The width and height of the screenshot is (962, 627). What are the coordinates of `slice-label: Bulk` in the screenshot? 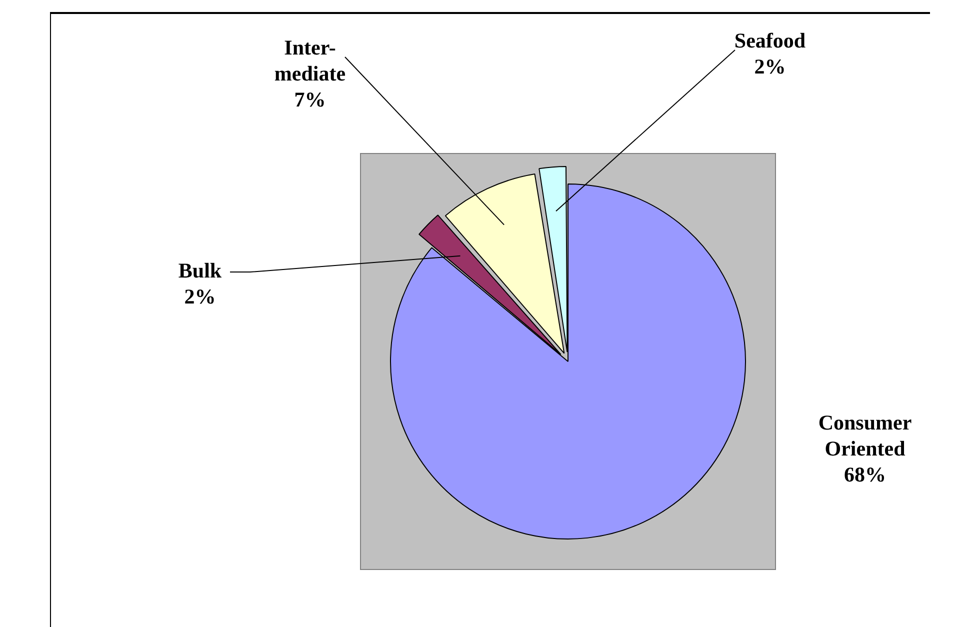 It's located at (200, 270).